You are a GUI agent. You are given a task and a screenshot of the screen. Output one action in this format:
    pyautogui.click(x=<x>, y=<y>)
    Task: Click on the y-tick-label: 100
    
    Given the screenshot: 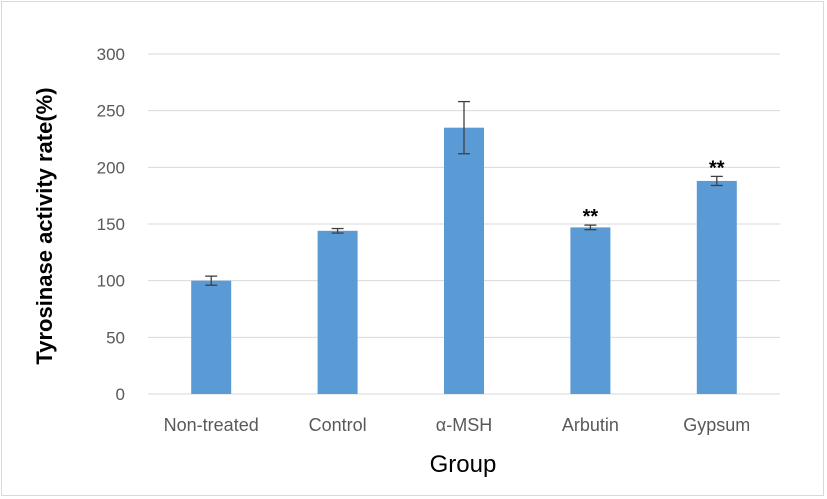 What is the action you would take?
    pyautogui.click(x=111, y=281)
    